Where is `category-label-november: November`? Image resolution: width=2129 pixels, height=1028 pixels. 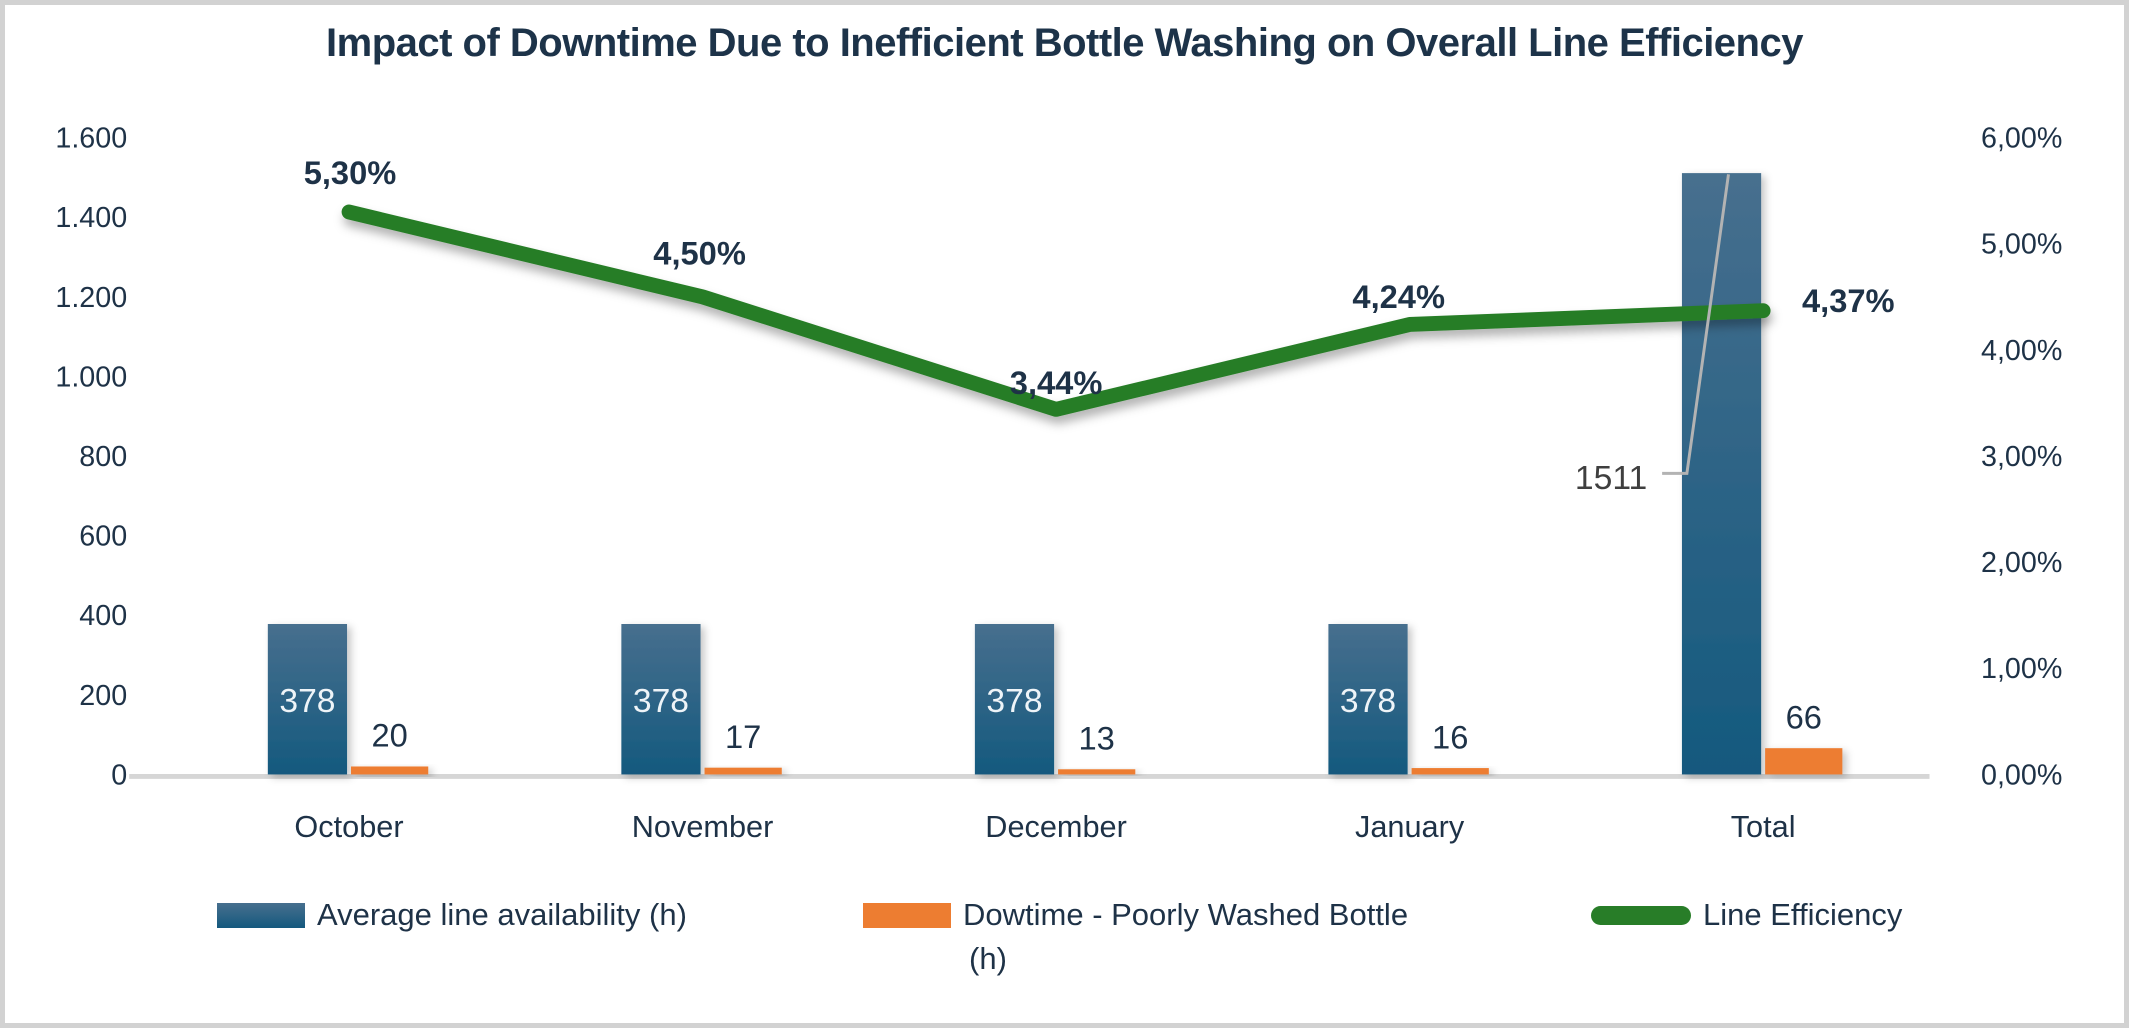 category-label-november: November is located at coordinates (703, 826).